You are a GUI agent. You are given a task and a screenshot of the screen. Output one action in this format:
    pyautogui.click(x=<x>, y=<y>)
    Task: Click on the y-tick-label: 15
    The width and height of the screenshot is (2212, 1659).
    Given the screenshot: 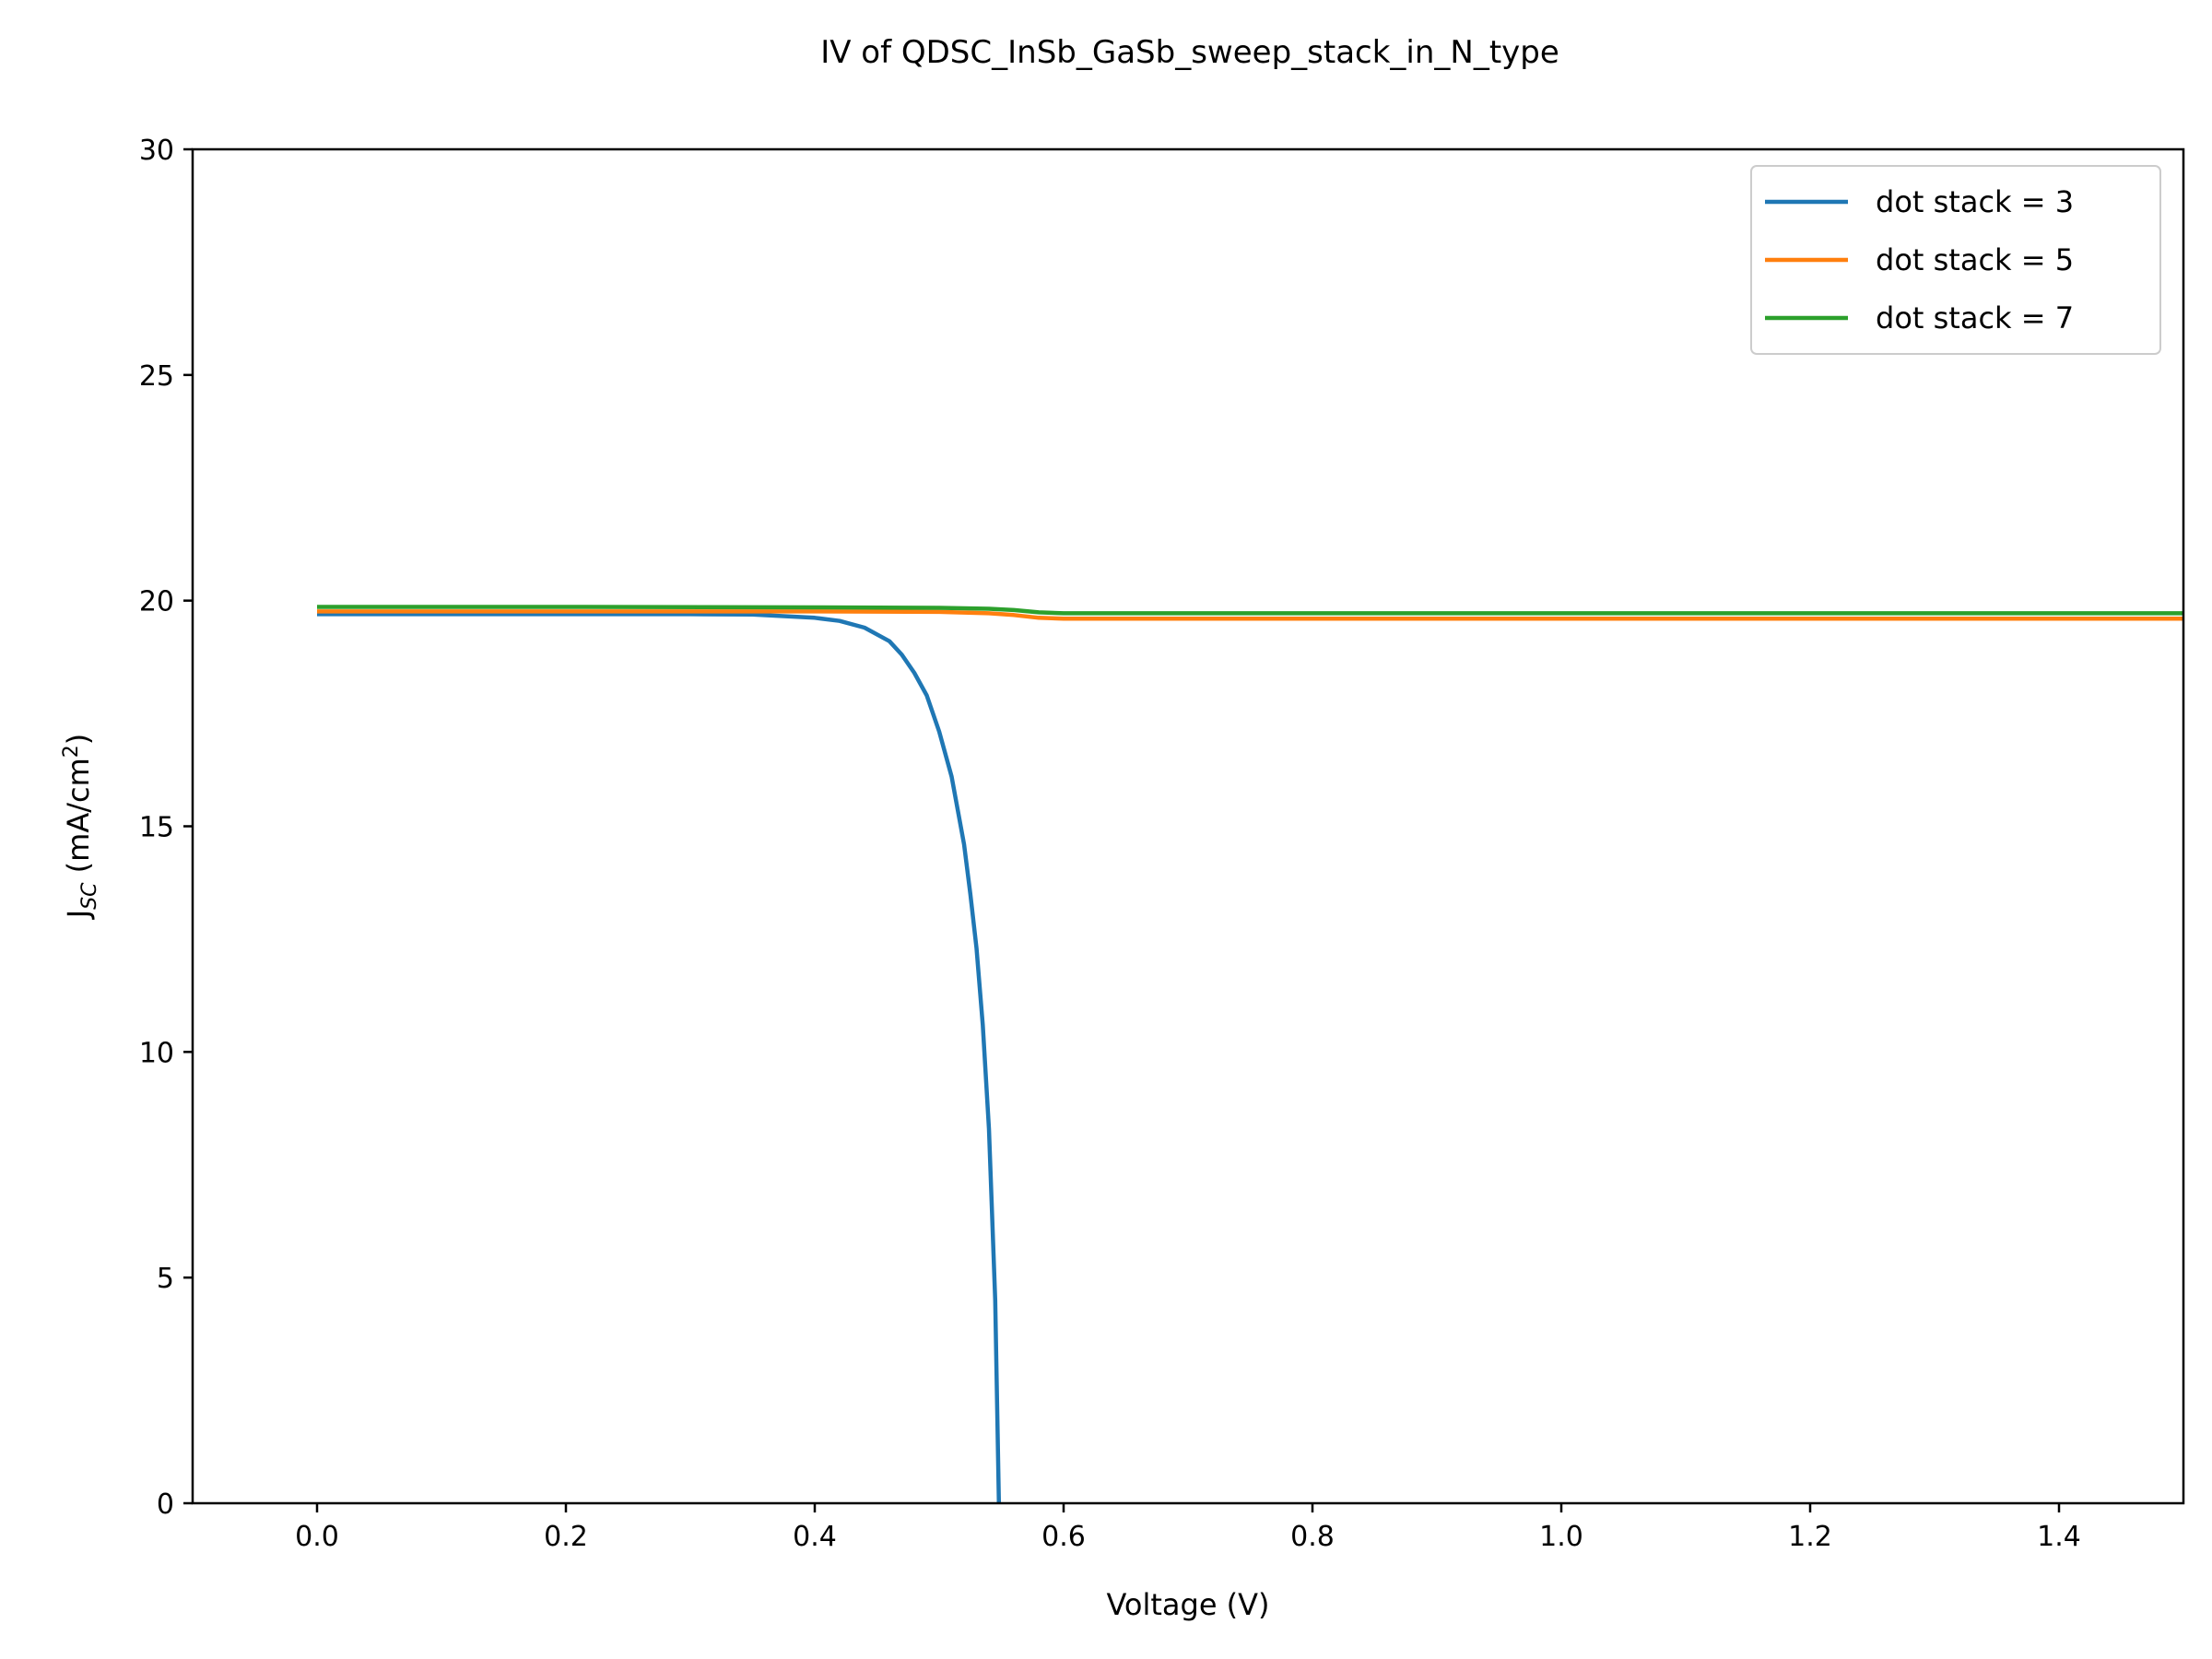 What is the action you would take?
    pyautogui.click(x=156, y=828)
    